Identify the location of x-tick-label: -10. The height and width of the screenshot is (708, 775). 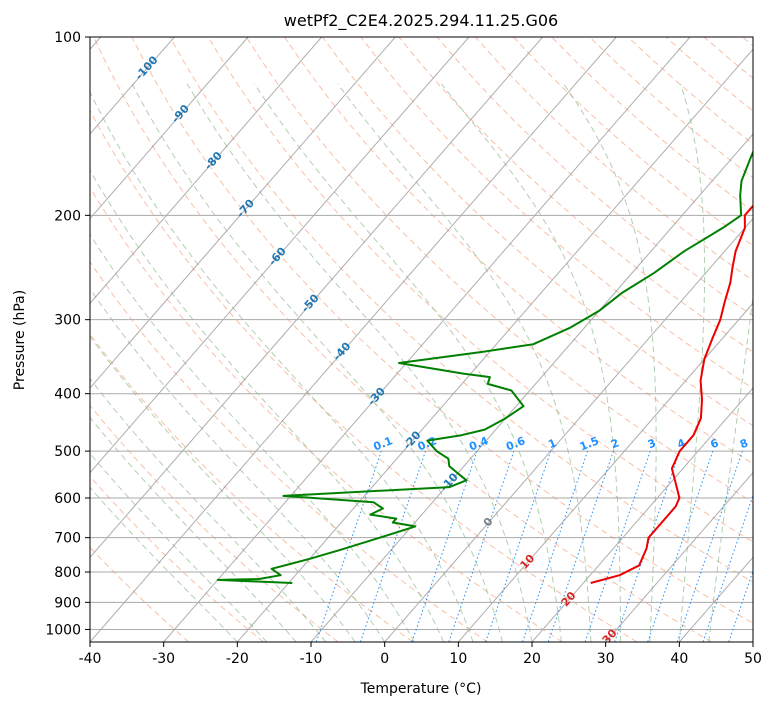
(311, 659).